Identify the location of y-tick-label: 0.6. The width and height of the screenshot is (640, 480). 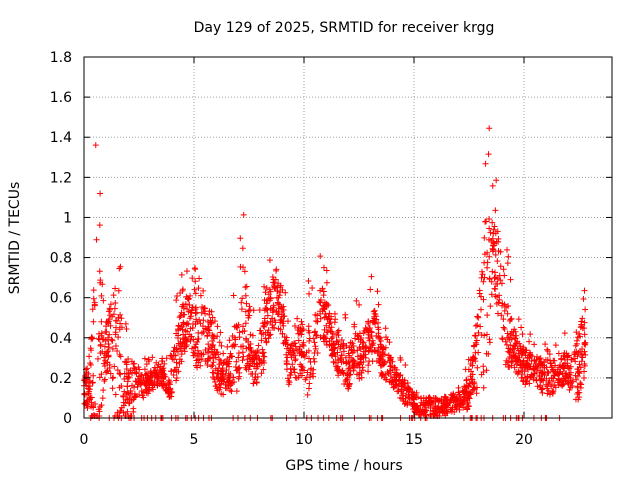
(61, 299).